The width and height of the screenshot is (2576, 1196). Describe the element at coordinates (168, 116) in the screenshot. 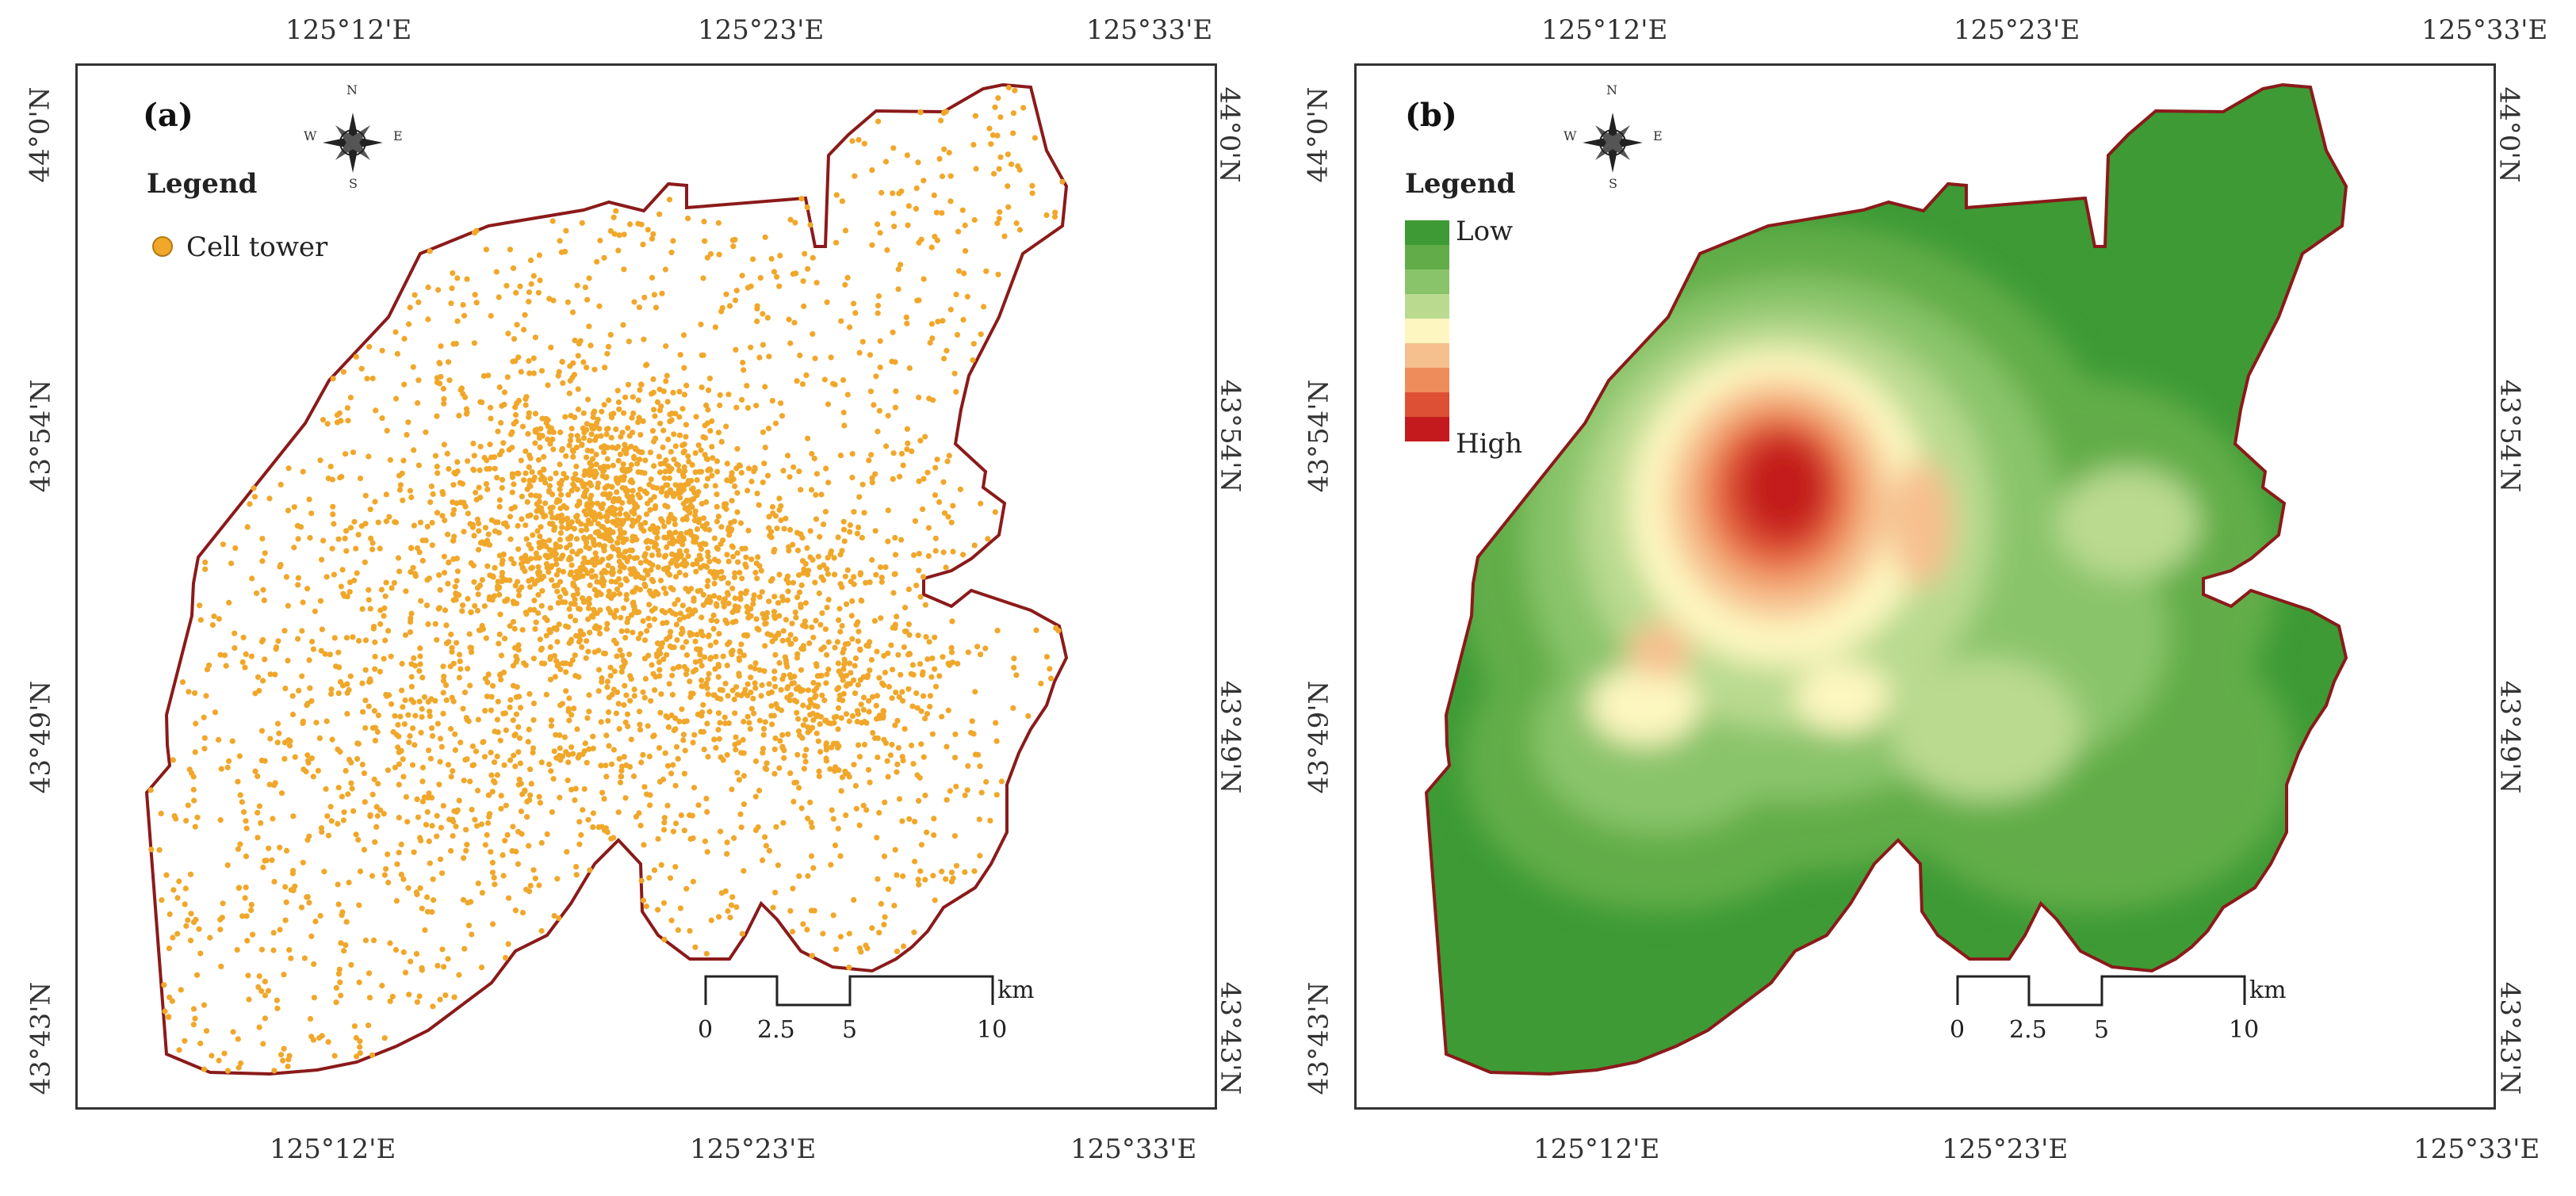

I see `panel-tag-a: (a)` at that location.